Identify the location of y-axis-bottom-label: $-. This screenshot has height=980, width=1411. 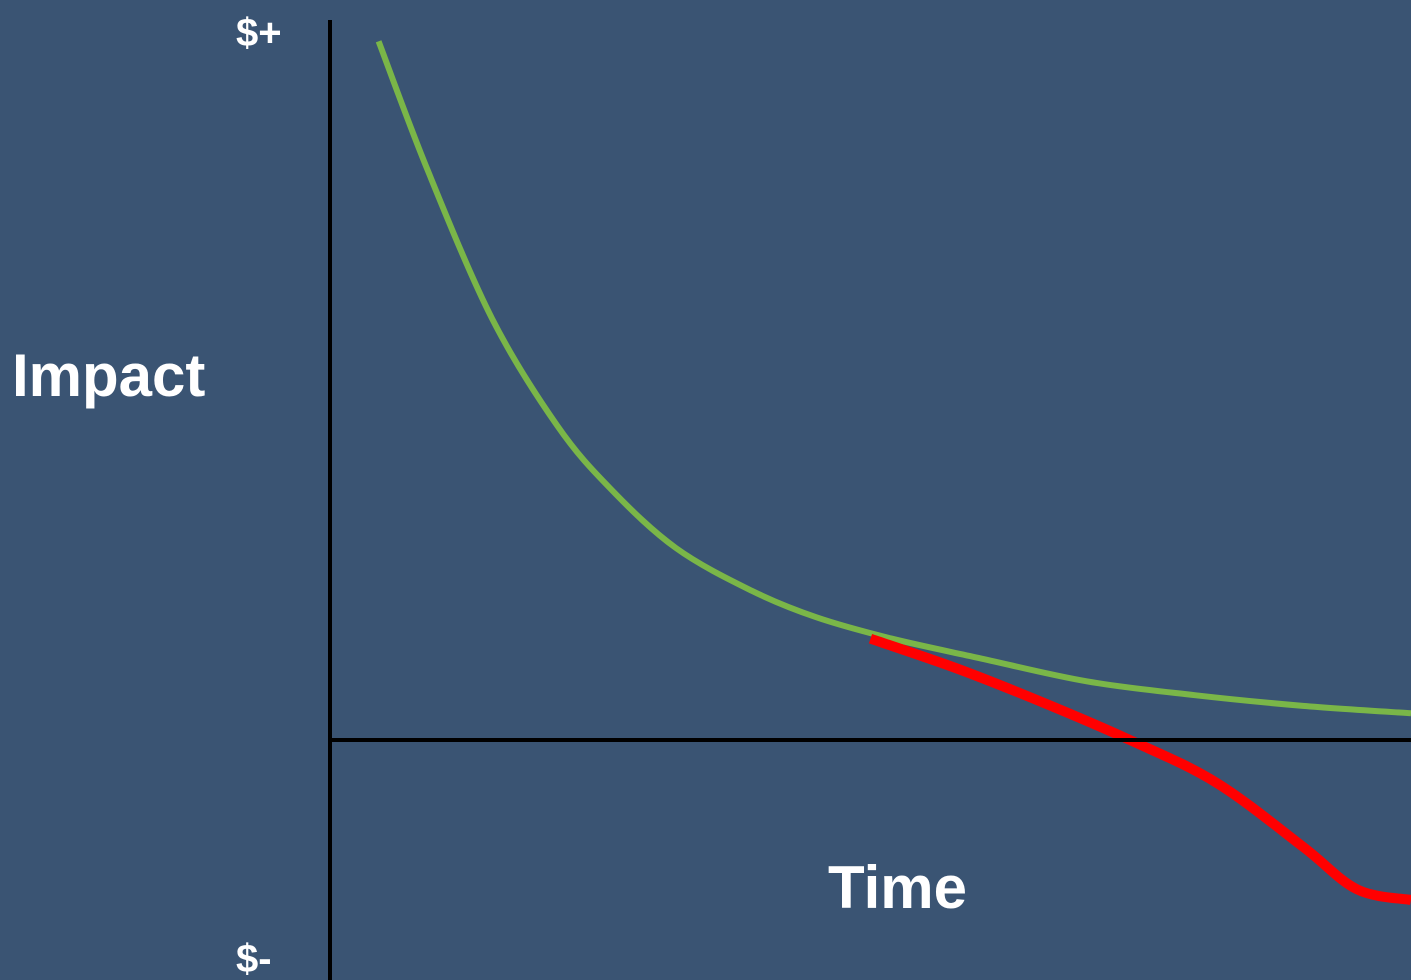
(254, 958).